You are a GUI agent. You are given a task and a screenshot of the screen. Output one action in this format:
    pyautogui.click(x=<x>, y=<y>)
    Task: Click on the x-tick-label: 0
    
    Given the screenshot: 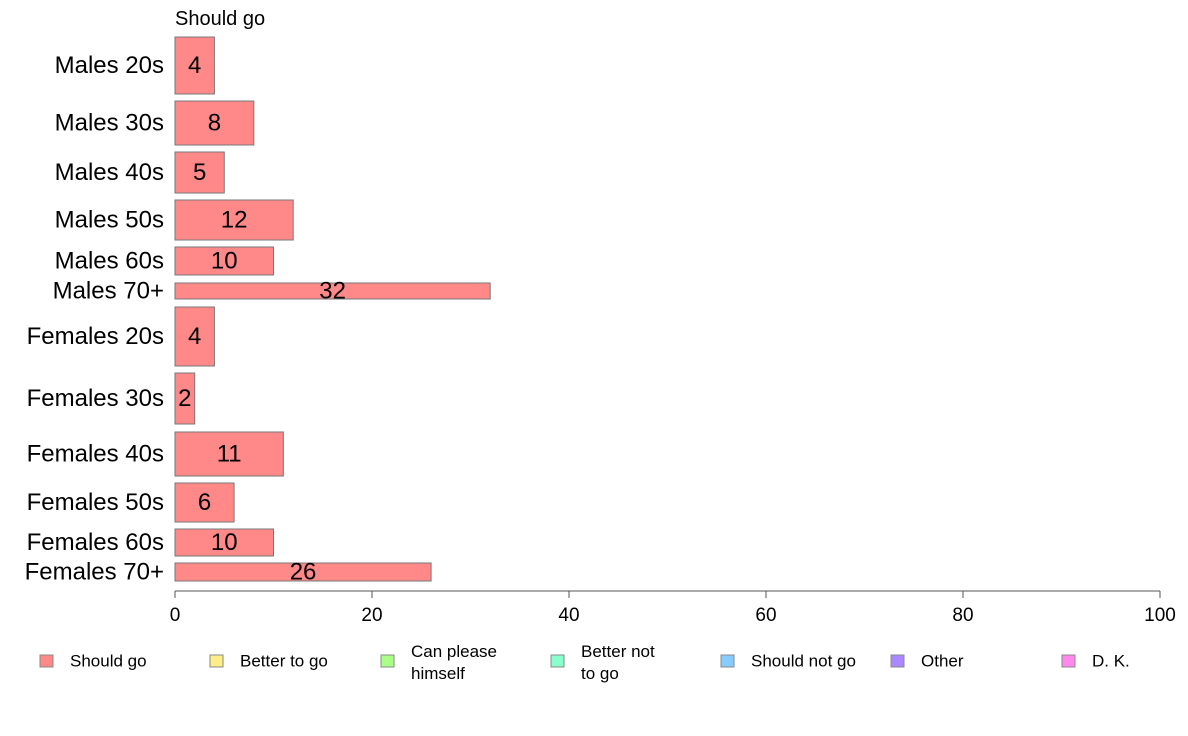 What is the action you would take?
    pyautogui.click(x=175, y=615)
    